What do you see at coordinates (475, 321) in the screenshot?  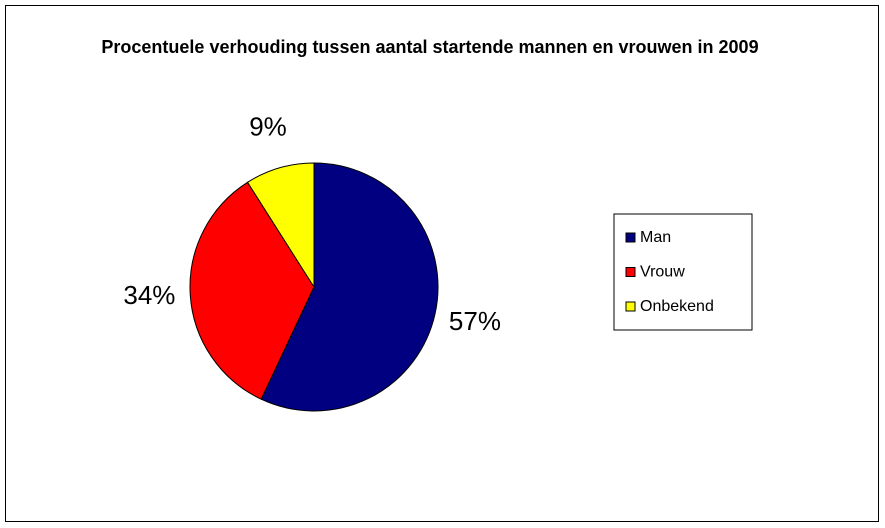 I see `data-label: 57%` at bounding box center [475, 321].